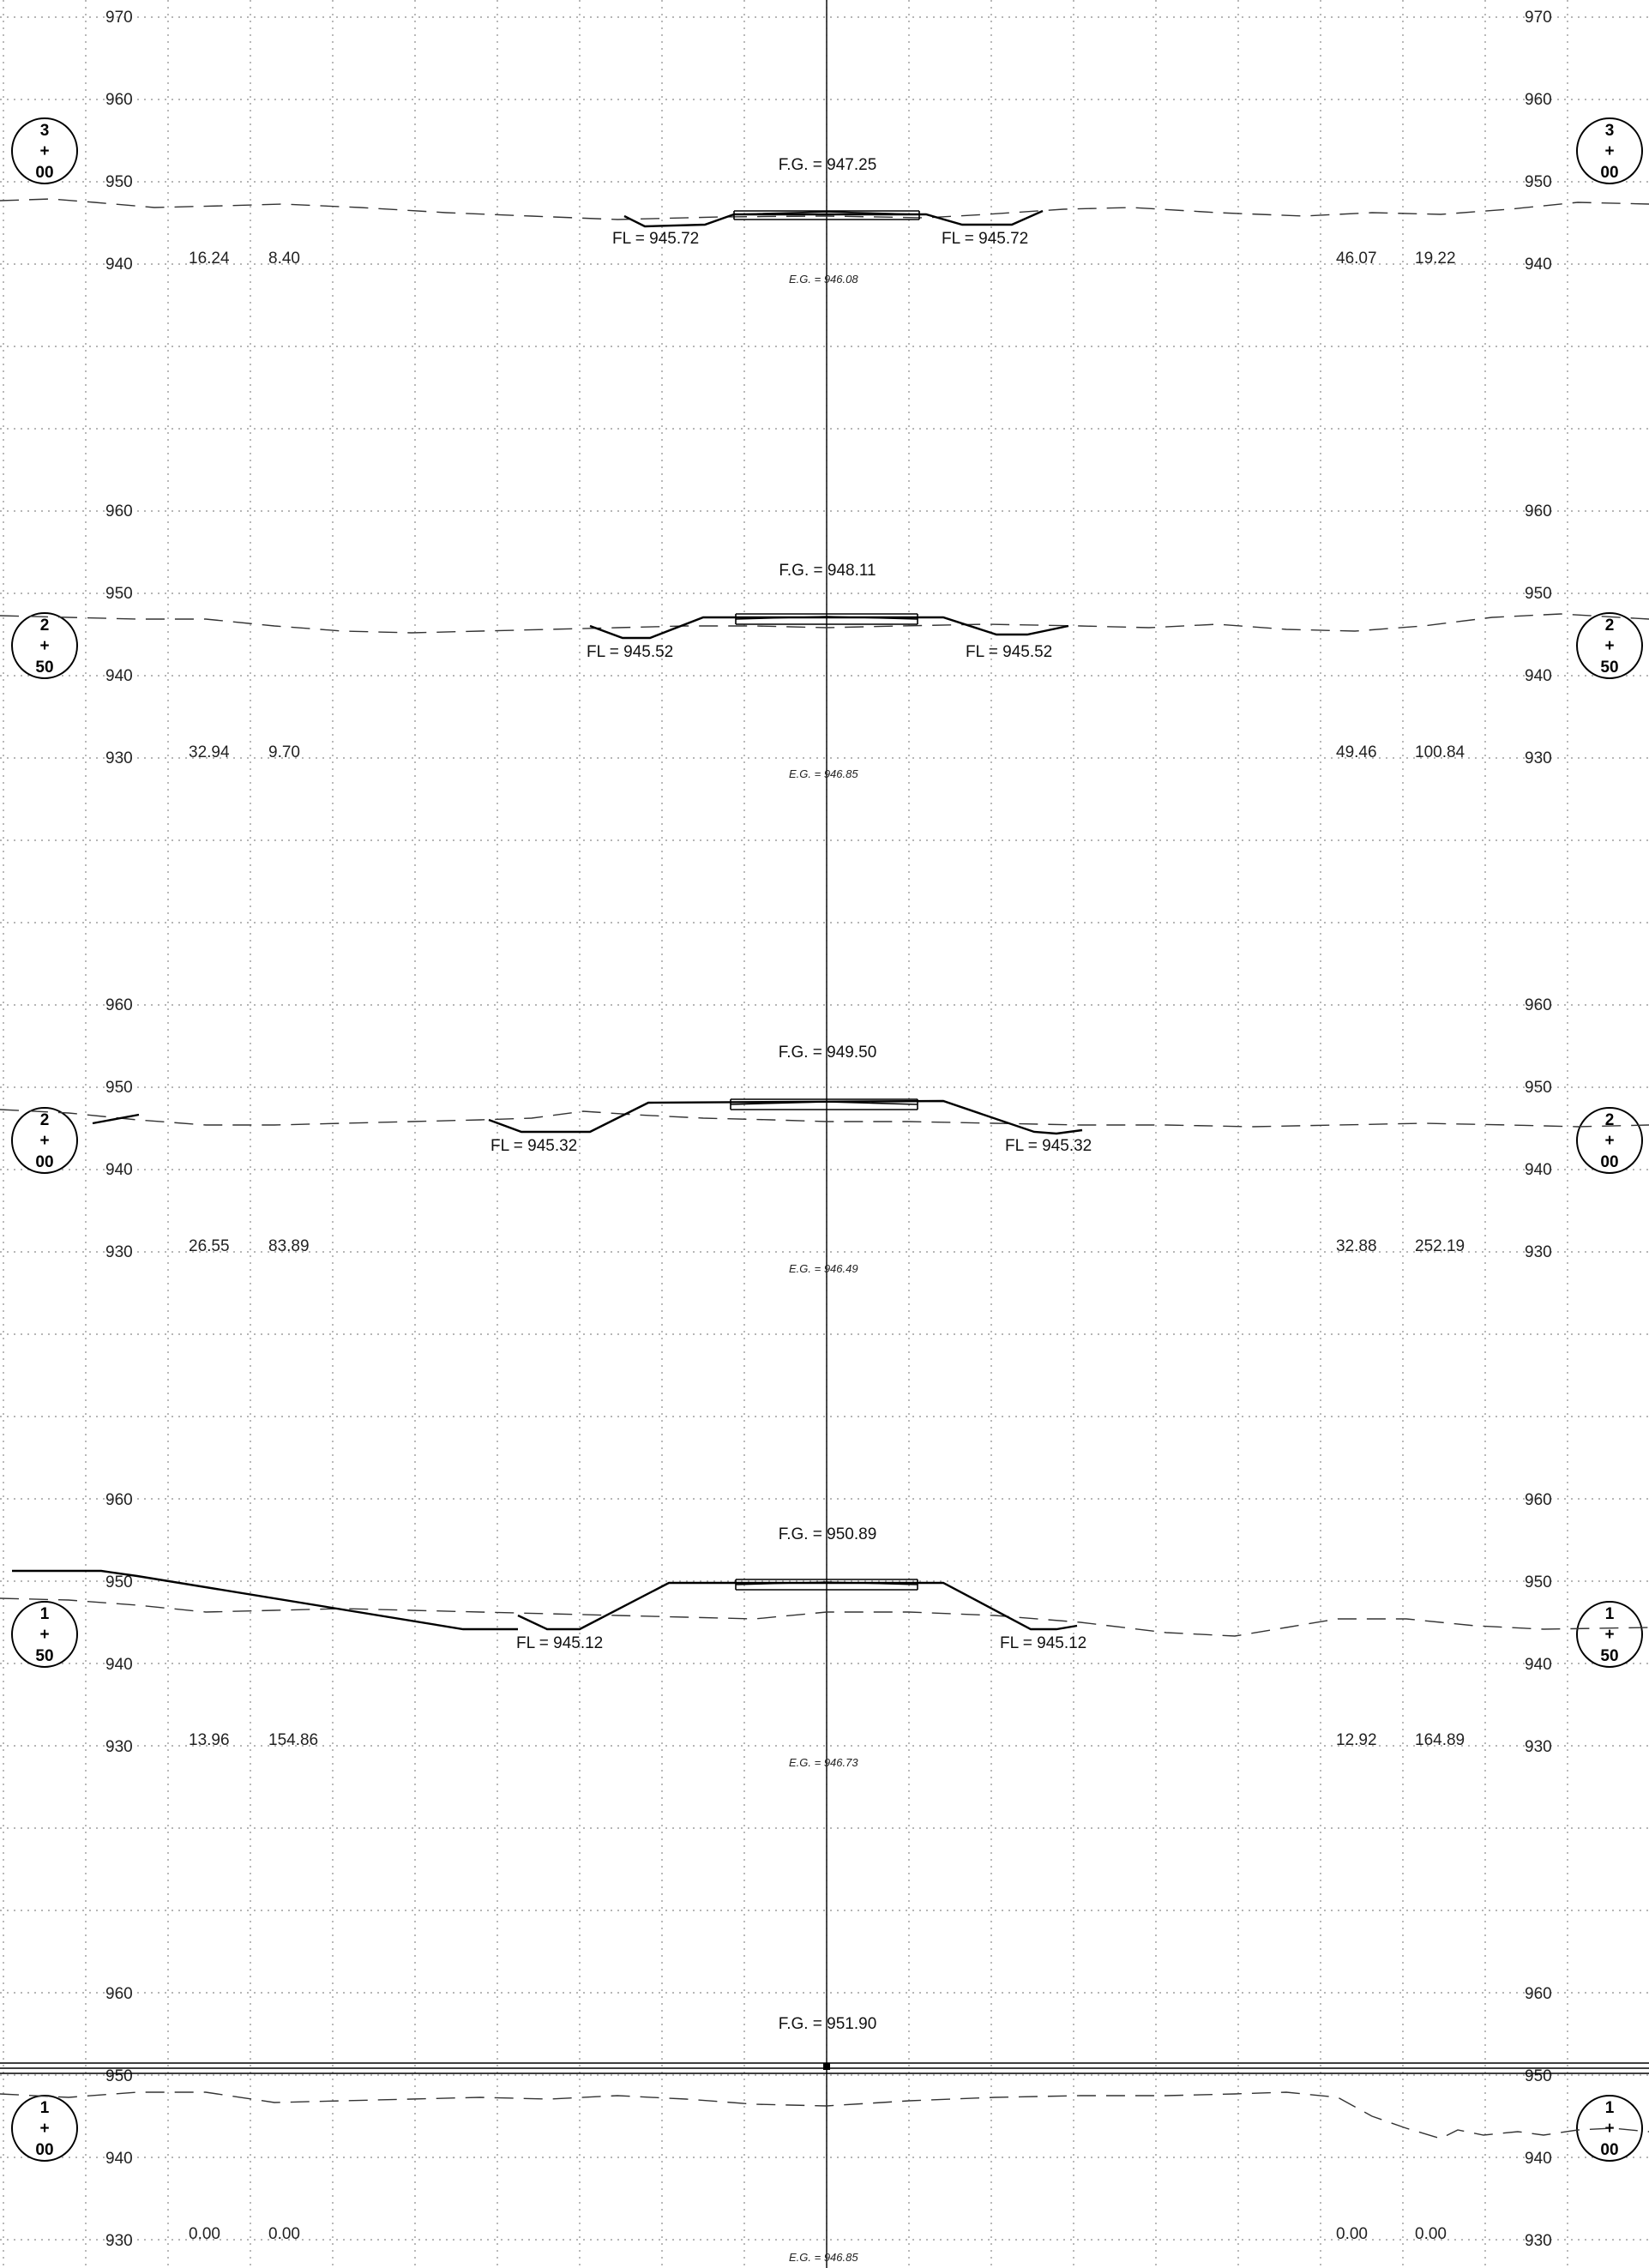  I want to click on area-cut-left: 26.55, so click(210, 1246).